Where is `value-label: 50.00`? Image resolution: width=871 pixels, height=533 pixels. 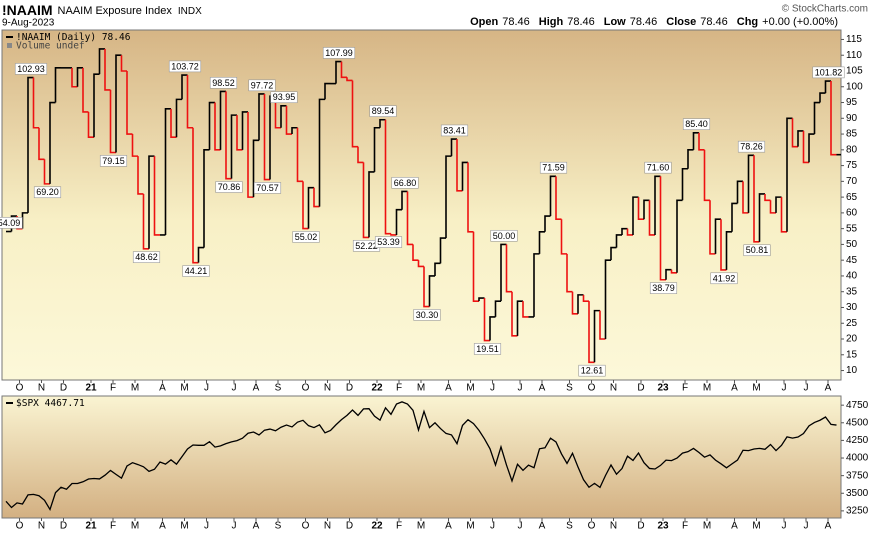
value-label: 50.00 is located at coordinates (504, 236).